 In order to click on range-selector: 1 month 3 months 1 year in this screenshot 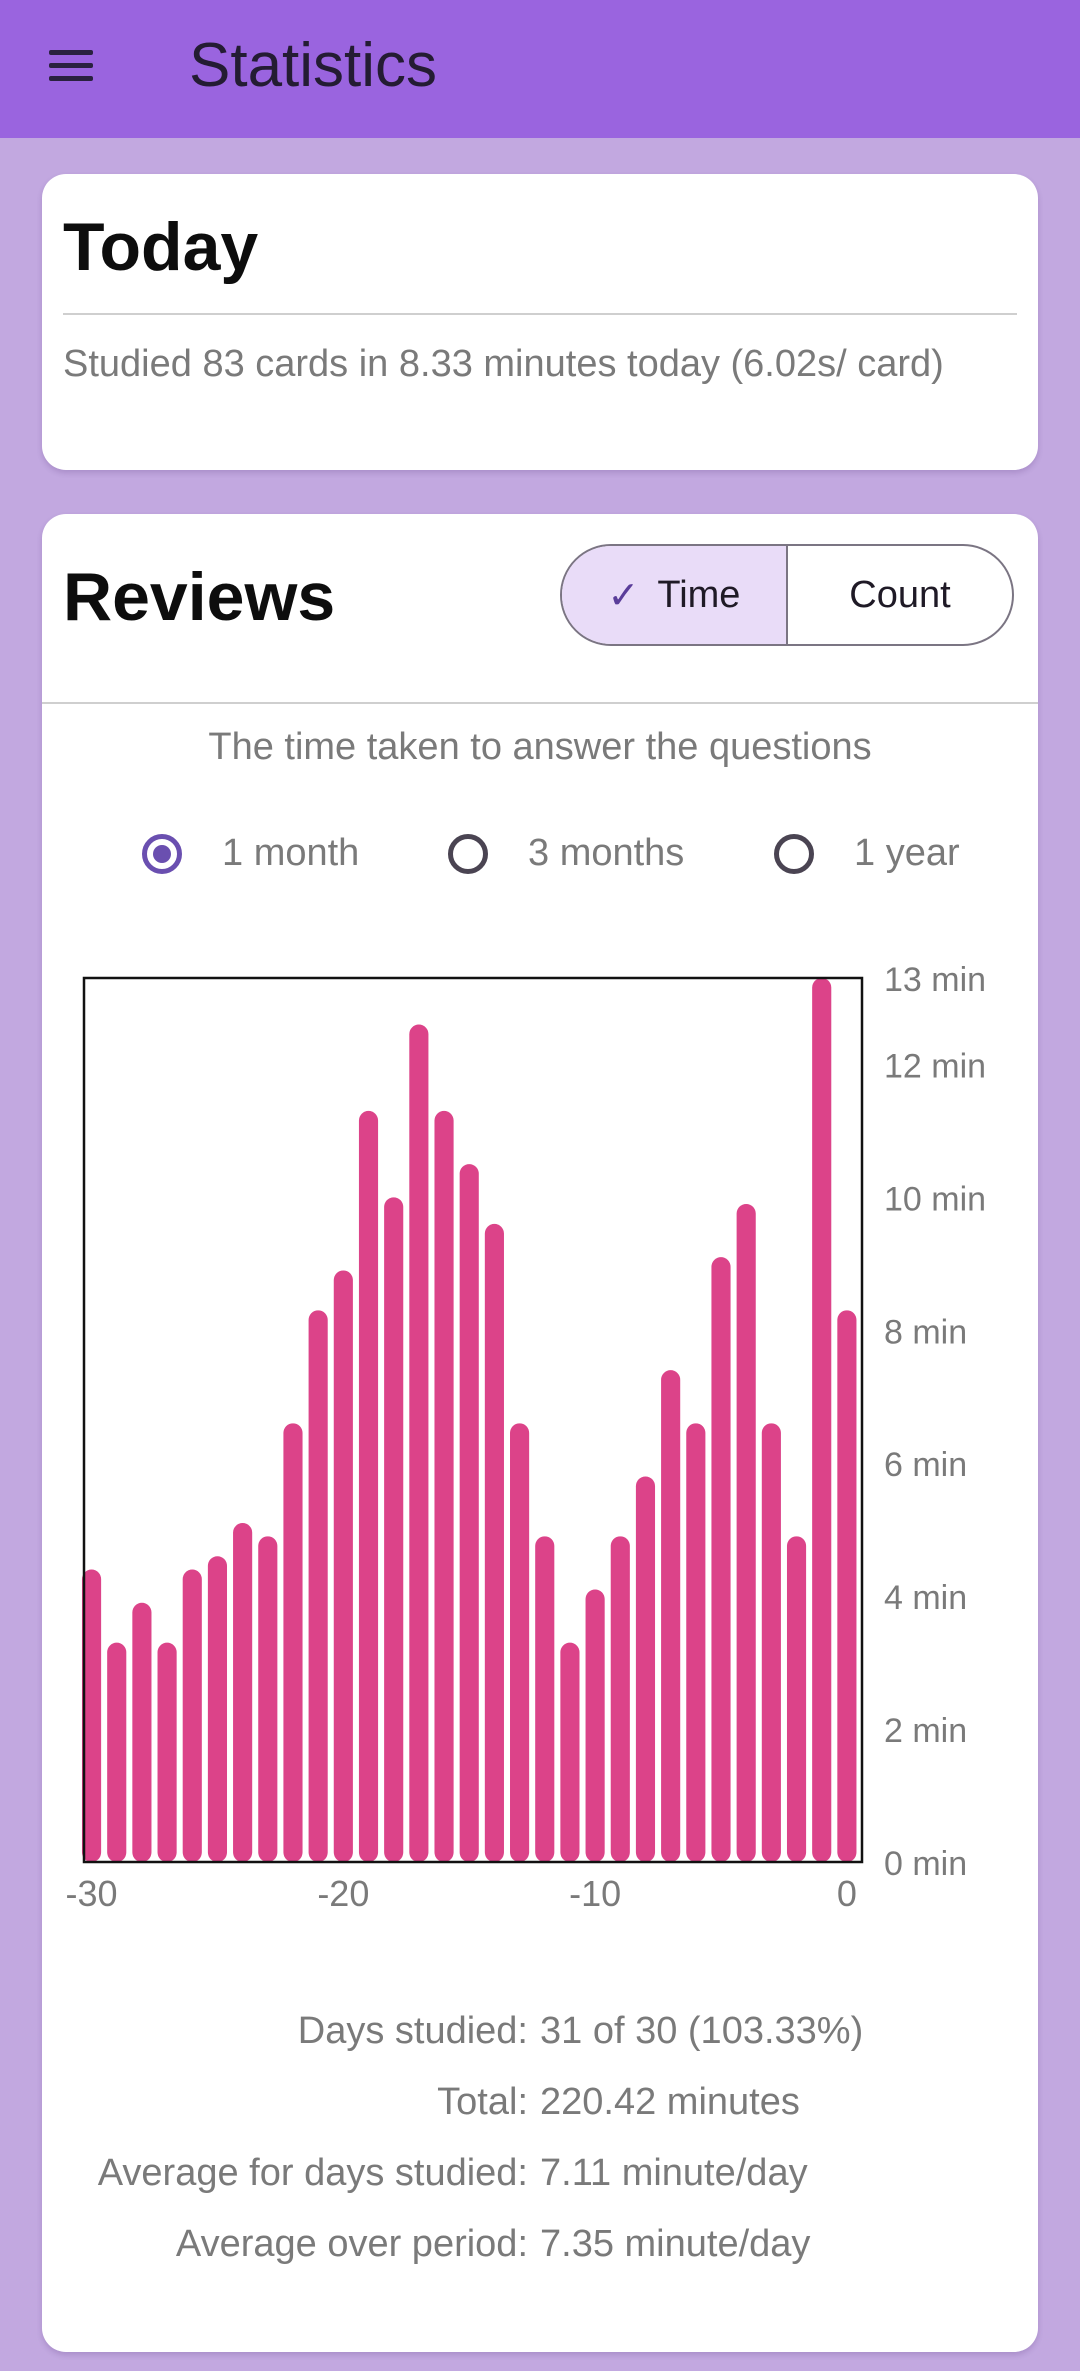, I will do `click(540, 862)`.